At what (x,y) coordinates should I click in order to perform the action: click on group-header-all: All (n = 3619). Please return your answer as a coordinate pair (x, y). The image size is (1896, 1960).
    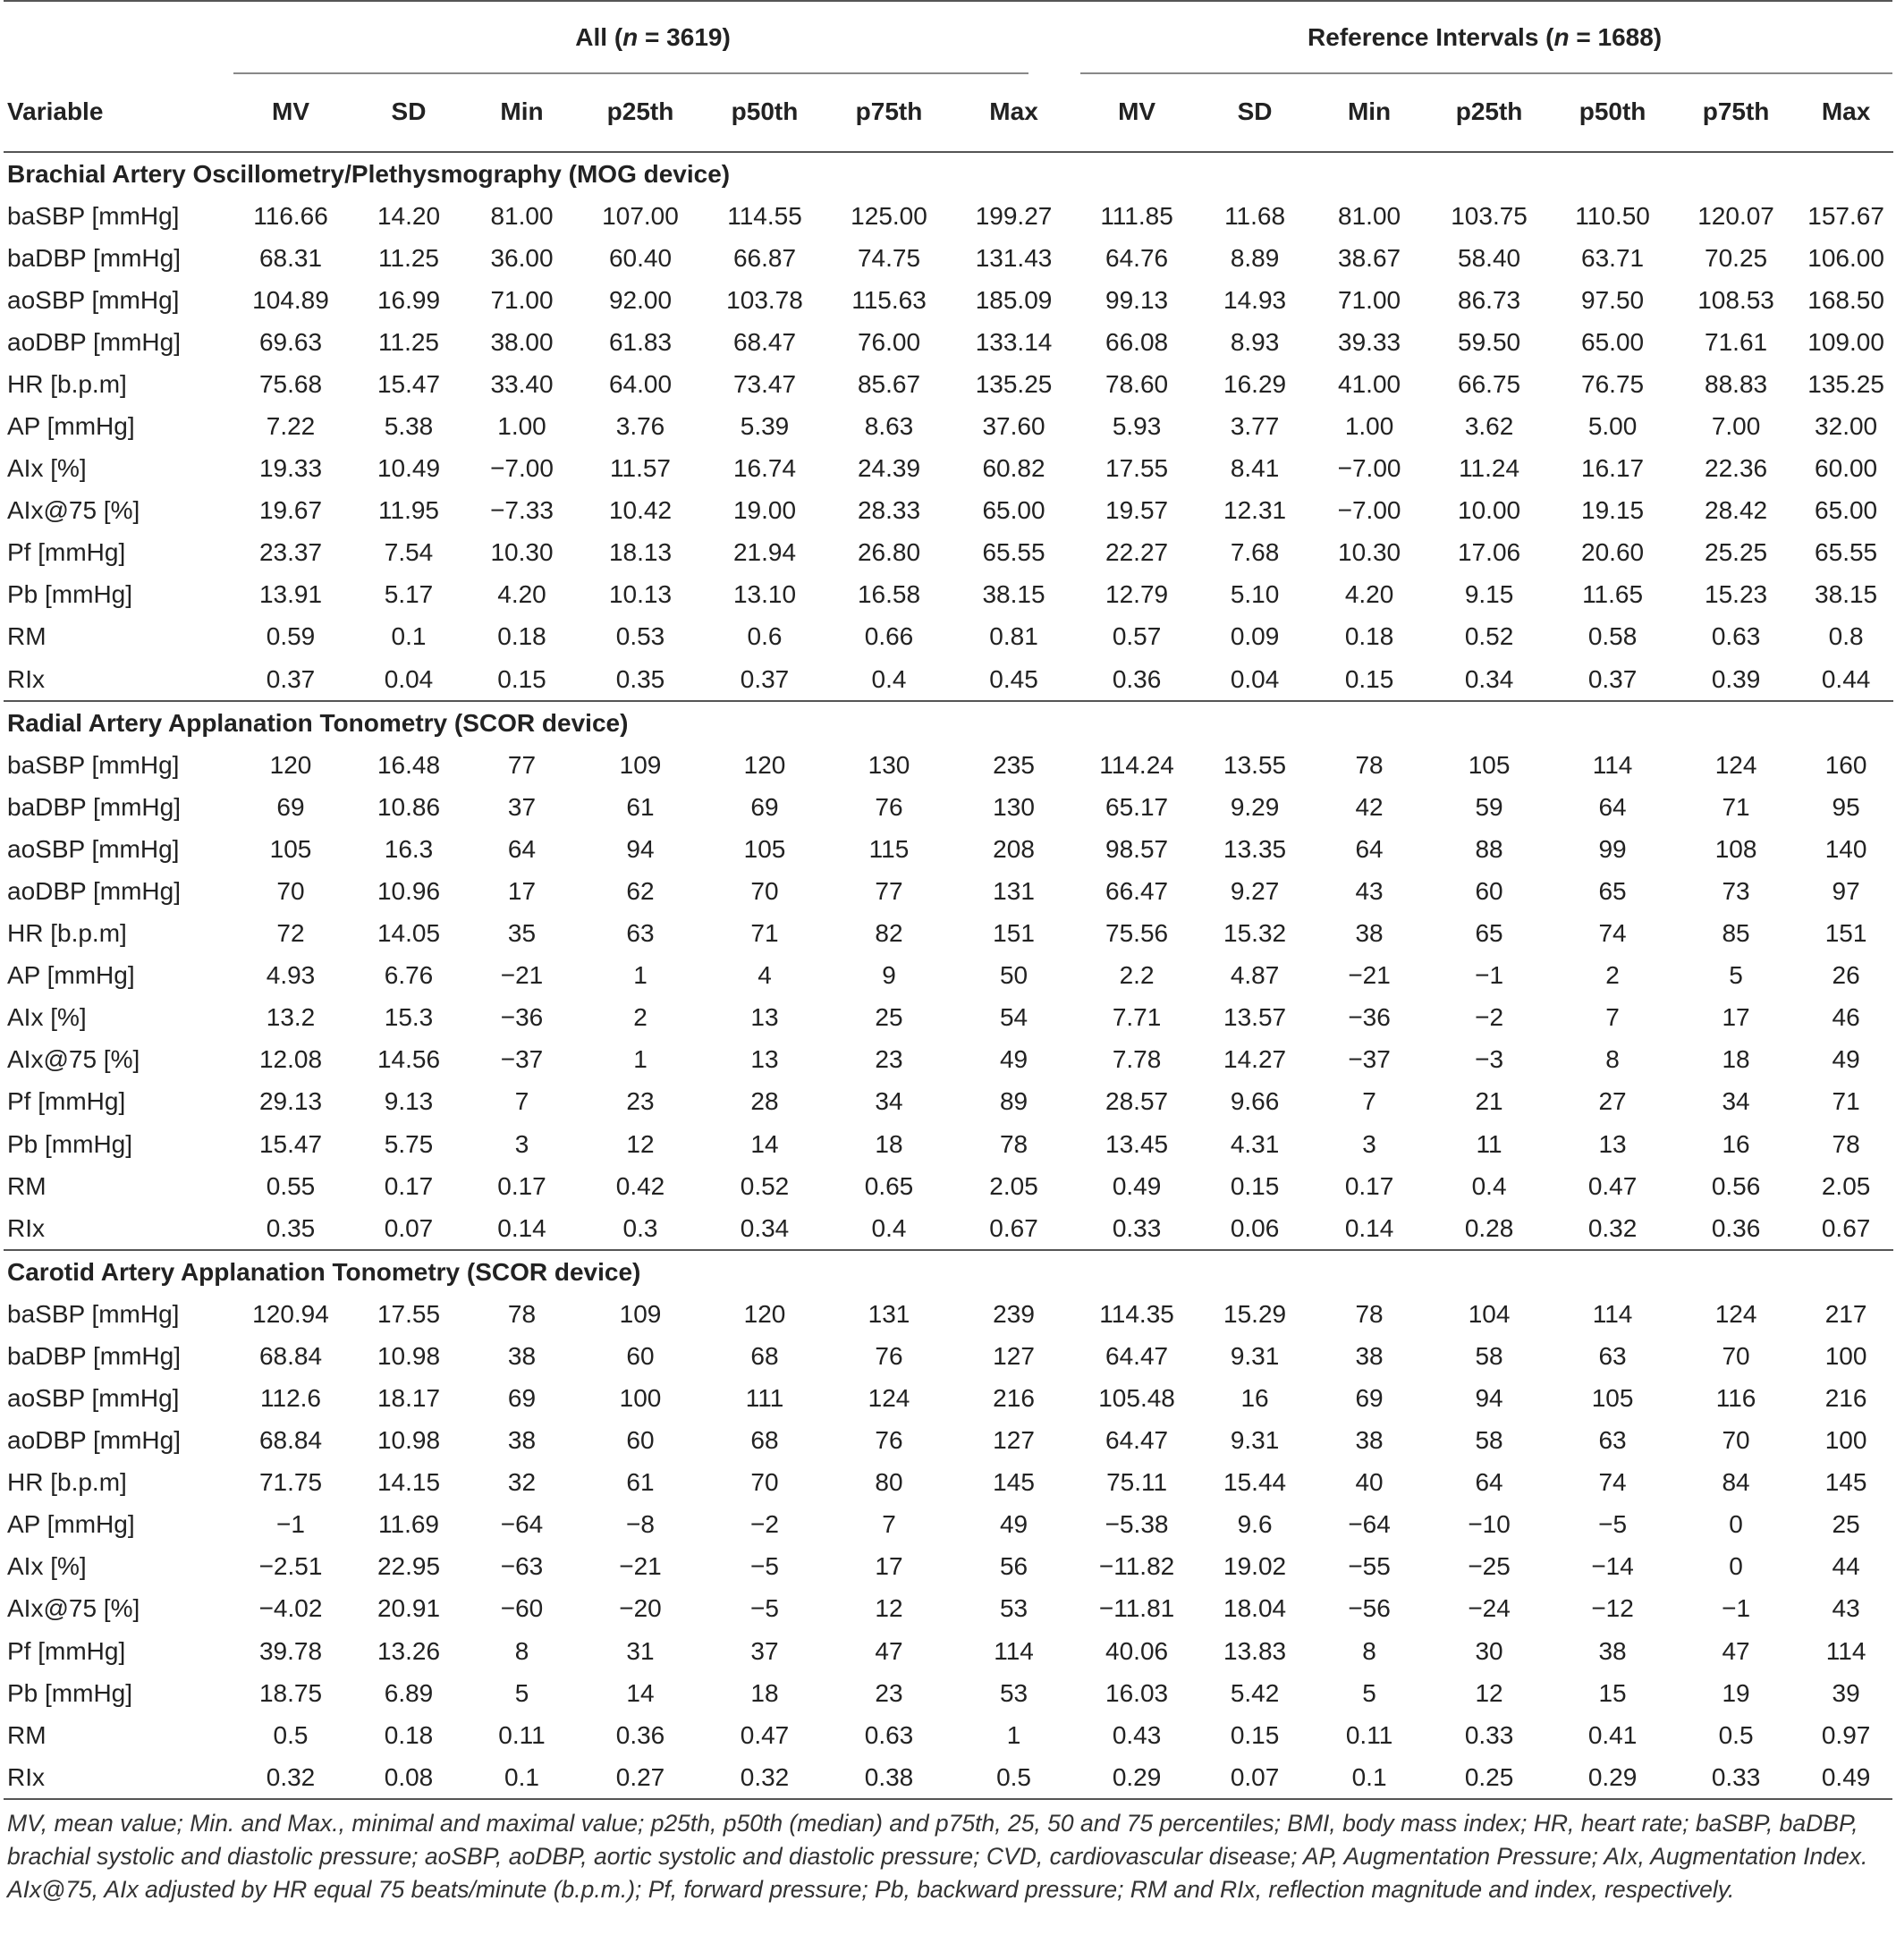
    Looking at the image, I should click on (653, 37).